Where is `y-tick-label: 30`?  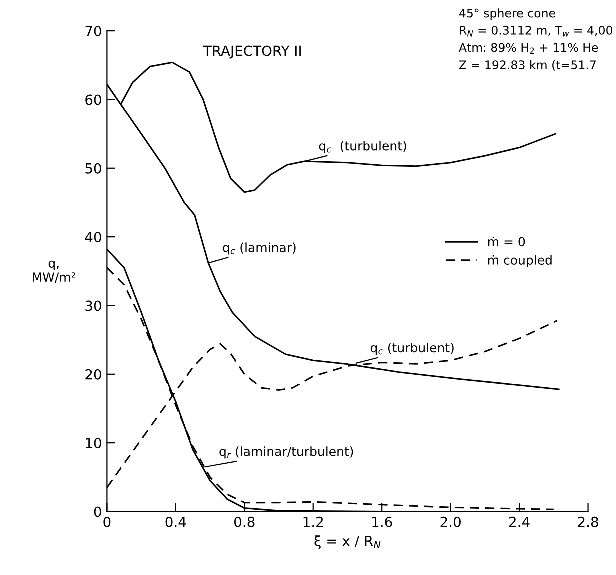
y-tick-label: 30 is located at coordinates (94, 306).